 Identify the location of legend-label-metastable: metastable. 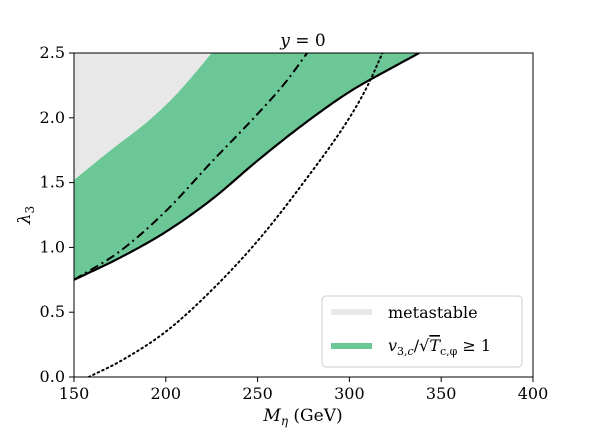
(433, 312).